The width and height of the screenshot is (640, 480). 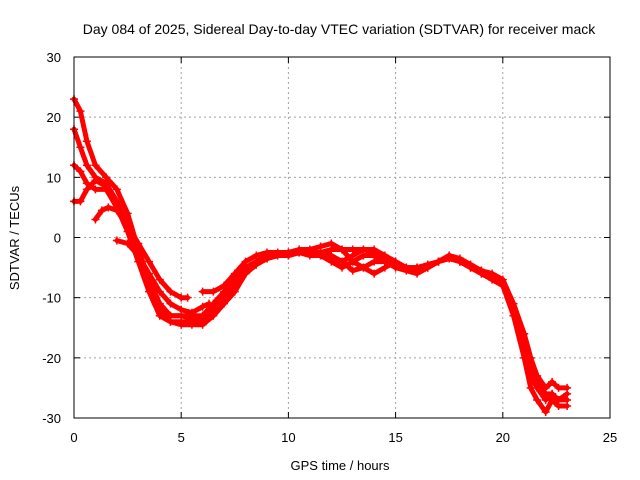 What do you see at coordinates (610, 437) in the screenshot?
I see `x-tick-label: 25` at bounding box center [610, 437].